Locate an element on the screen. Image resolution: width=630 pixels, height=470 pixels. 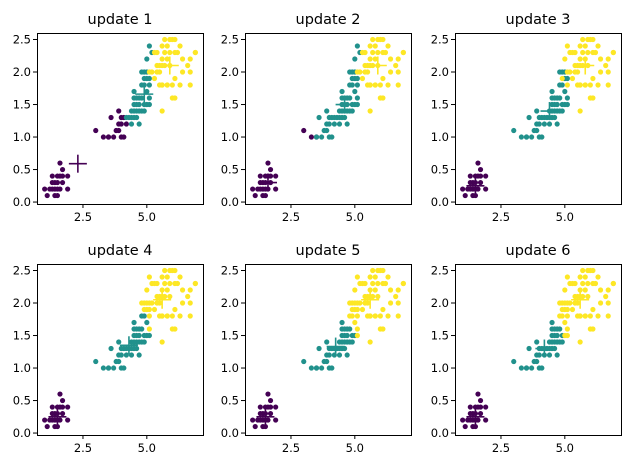
subplot-3: update 3 0.0 0.5 1.0 1.5 2.0 2.5 2.5 5.0 is located at coordinates (526, 118).